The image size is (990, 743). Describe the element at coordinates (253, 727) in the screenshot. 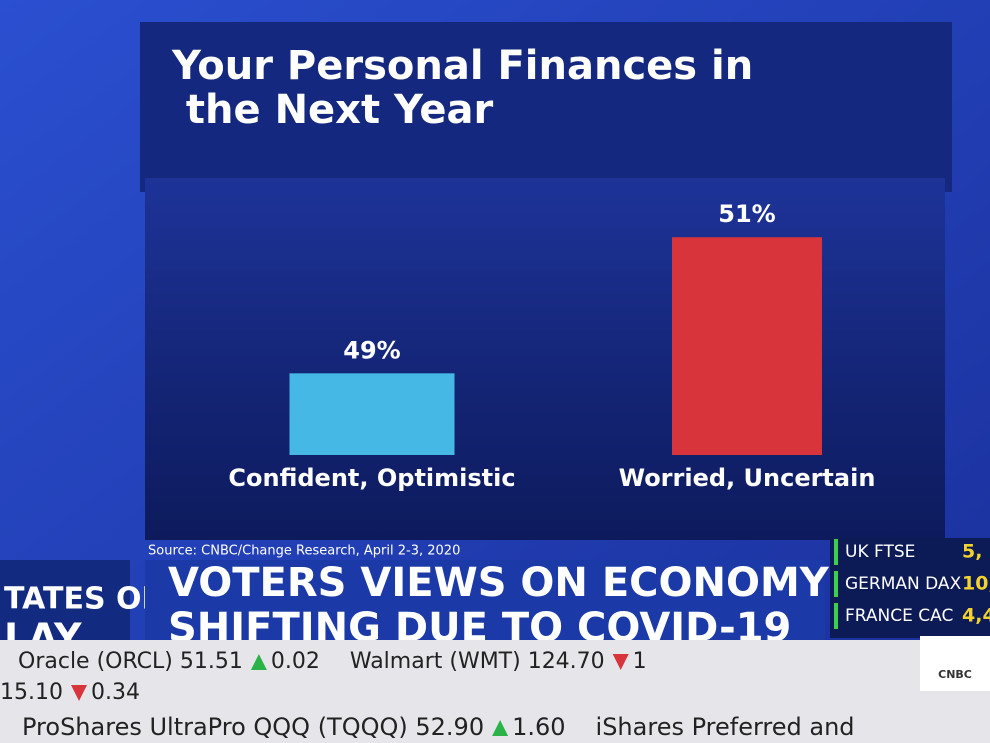

I see `ticker-text: ProShares UltraPro QQQ (TQQQ) 52.90` at that location.